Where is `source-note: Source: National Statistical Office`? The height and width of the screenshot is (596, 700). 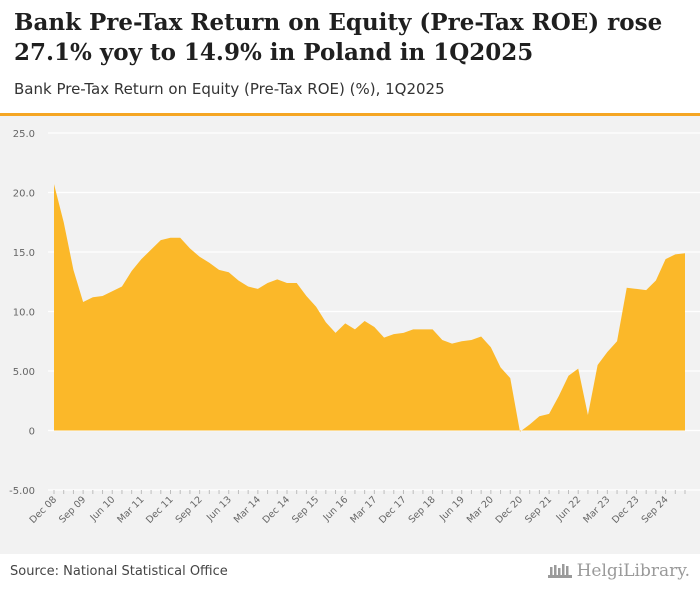
source-note: Source: National Statistical Office is located at coordinates (119, 571).